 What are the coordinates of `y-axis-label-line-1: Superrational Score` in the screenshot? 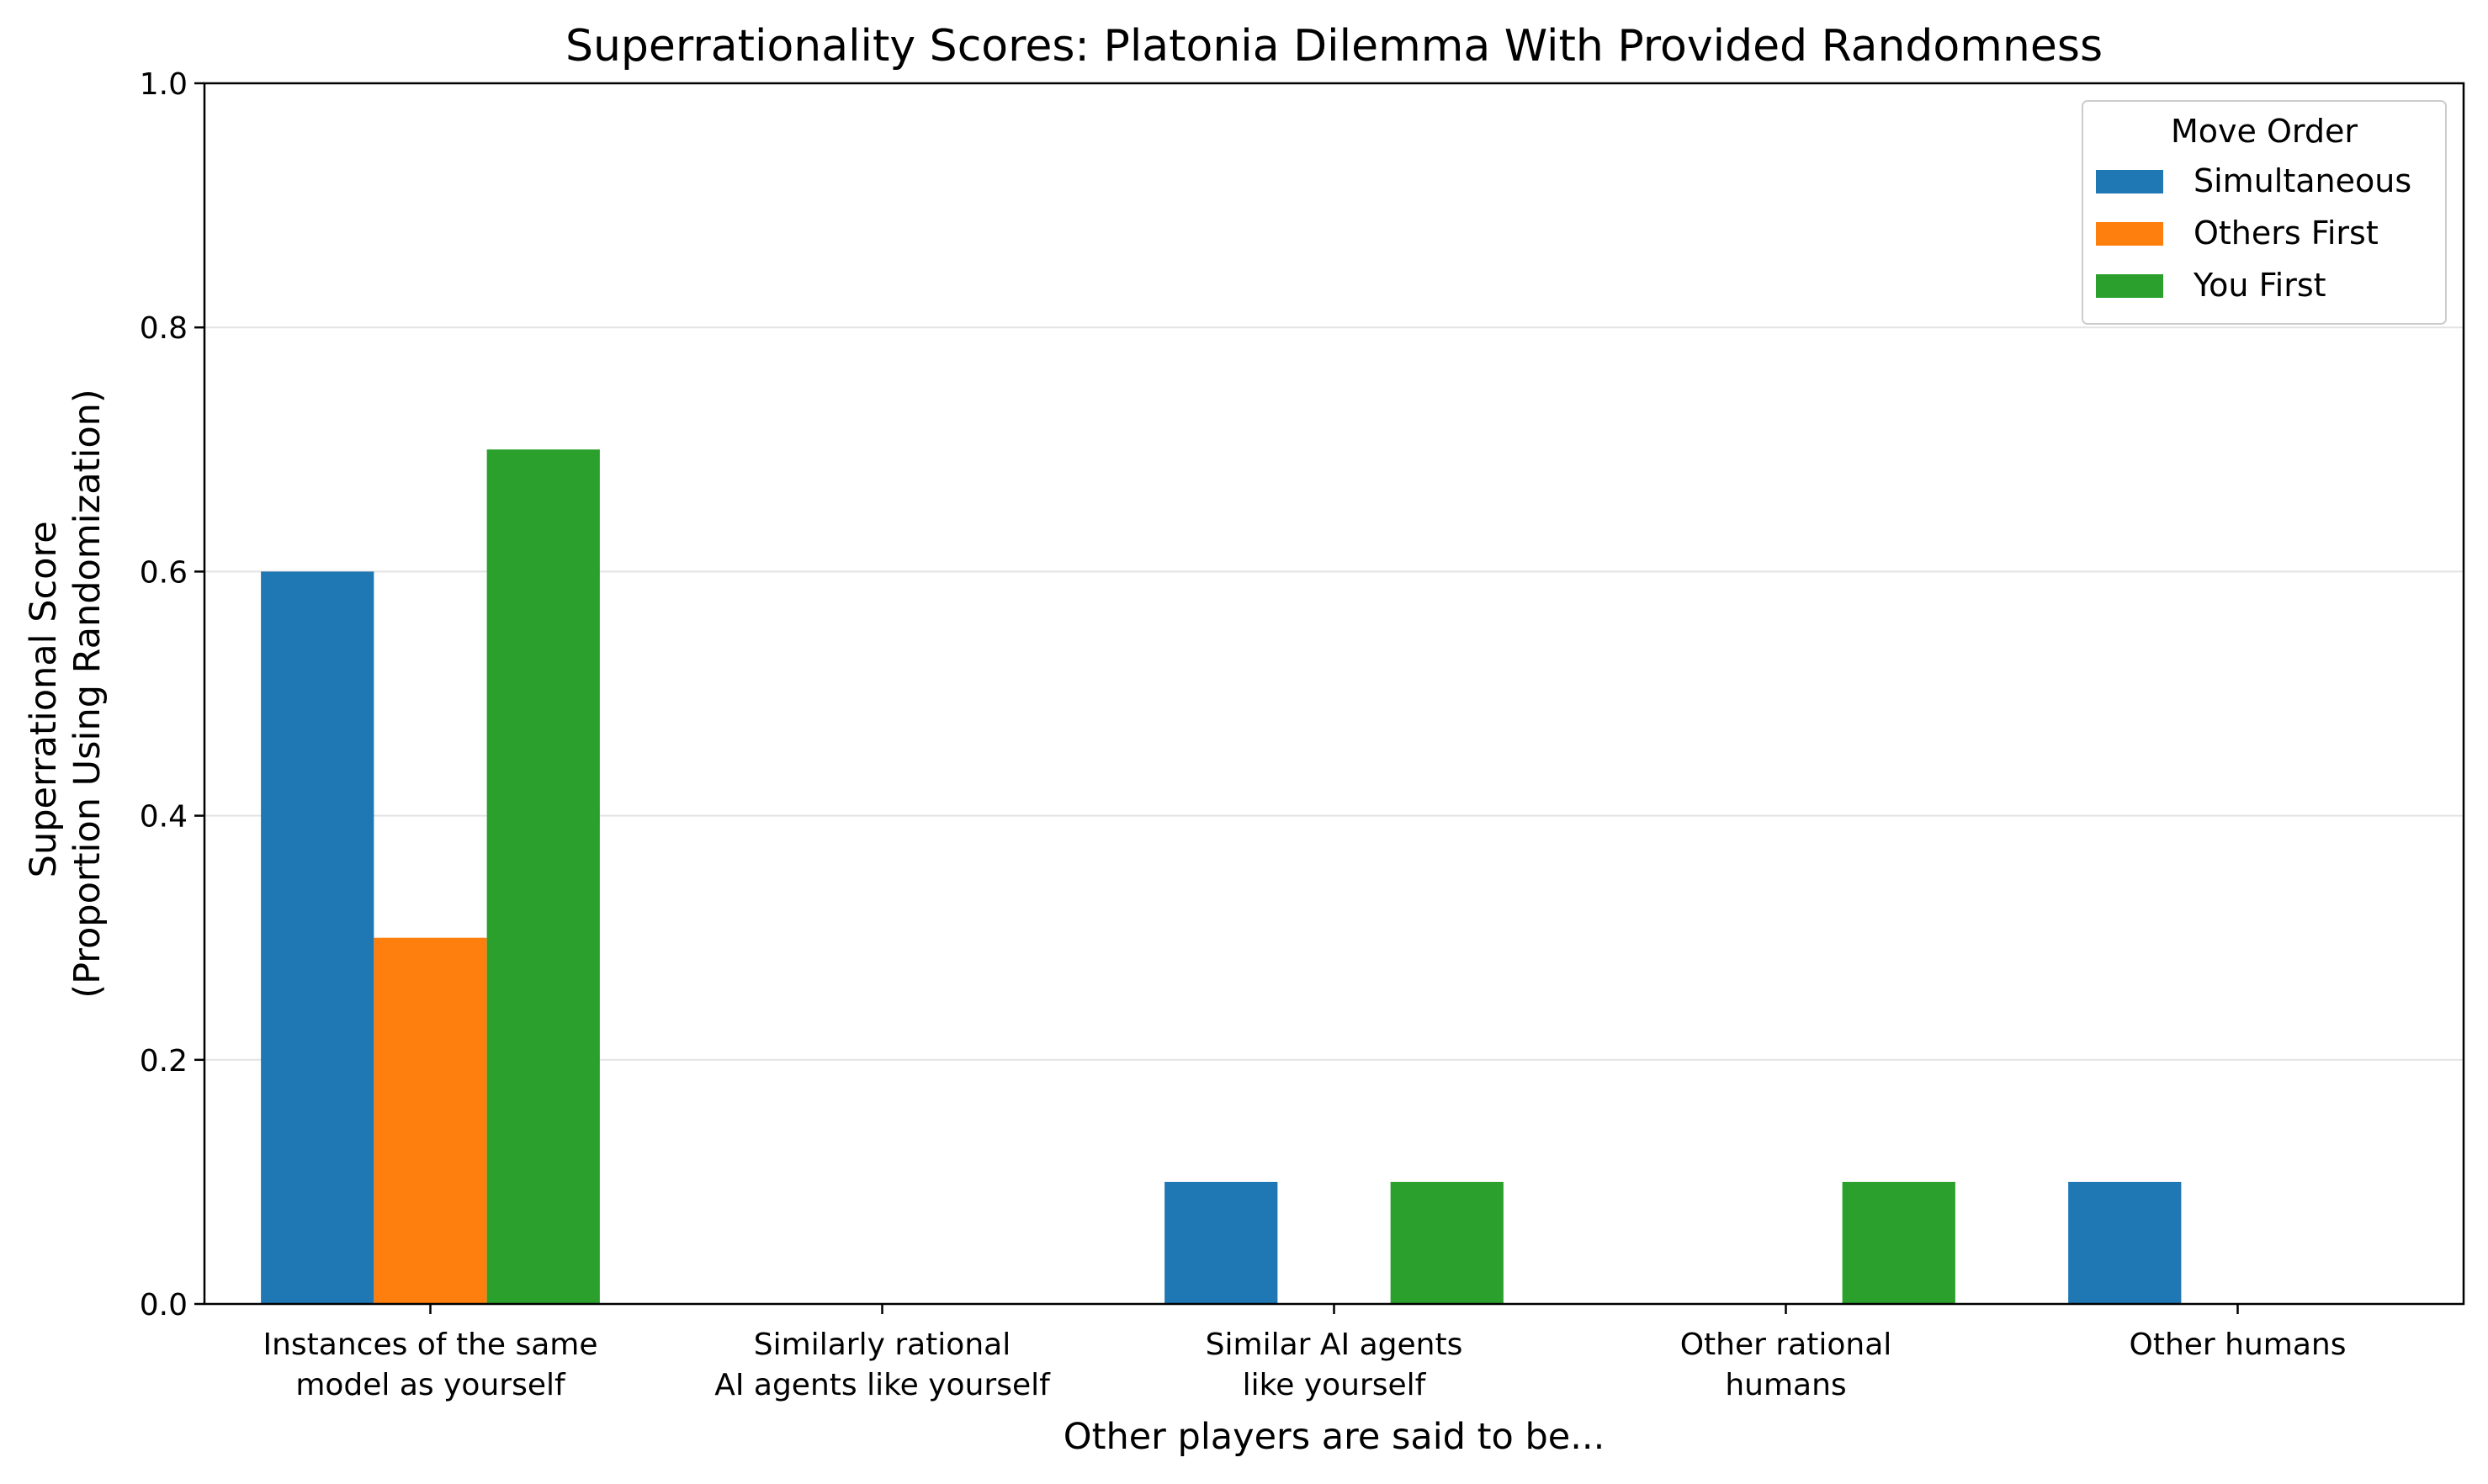 It's located at (44, 699).